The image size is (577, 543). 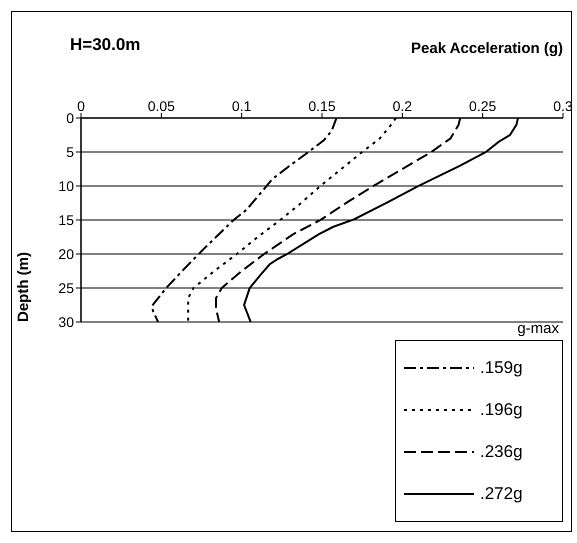 I want to click on legend-label: .272g, so click(x=501, y=494).